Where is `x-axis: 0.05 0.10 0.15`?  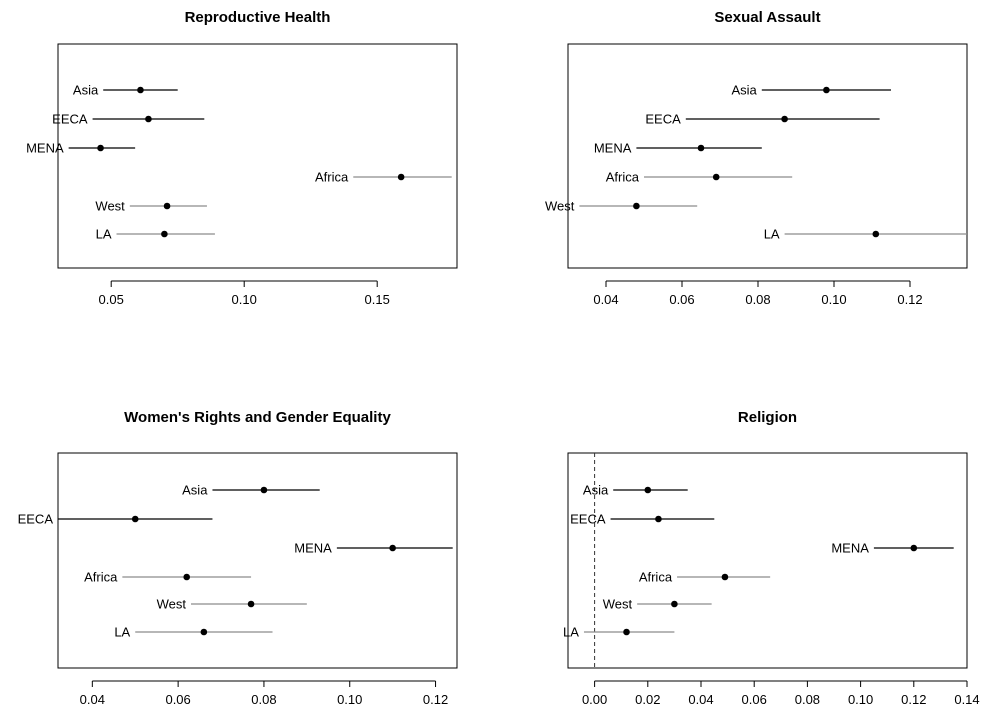 x-axis: 0.05 0.10 0.15 is located at coordinates (244, 293).